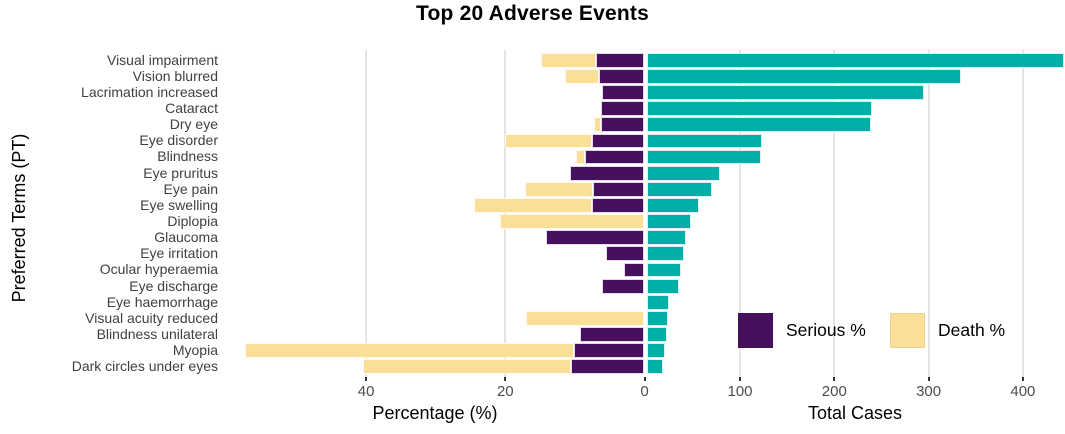  What do you see at coordinates (755, 330) in the screenshot?
I see `legend-swatch-serious` at bounding box center [755, 330].